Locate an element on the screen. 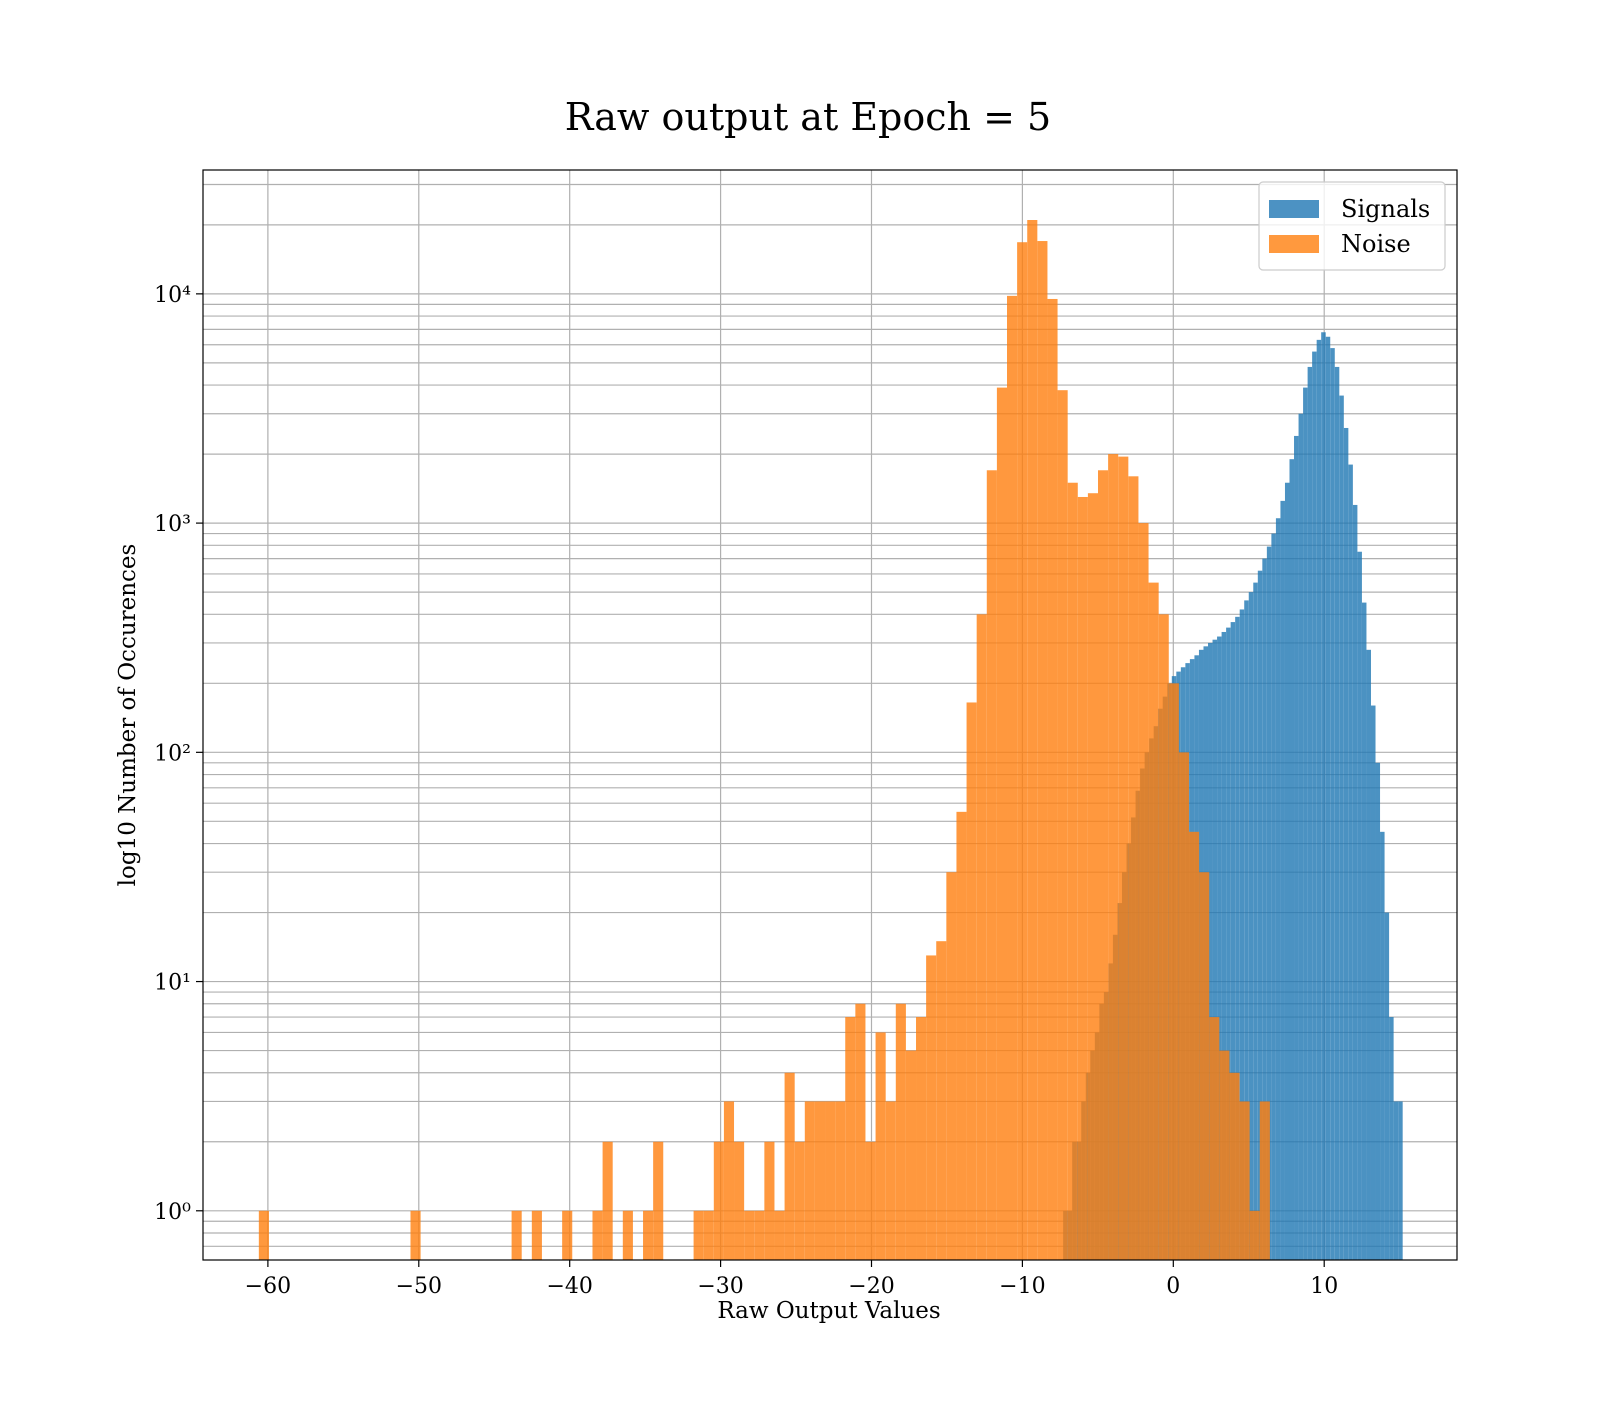 The image size is (1600, 1404). legend-swatch is located at coordinates (1294, 244).